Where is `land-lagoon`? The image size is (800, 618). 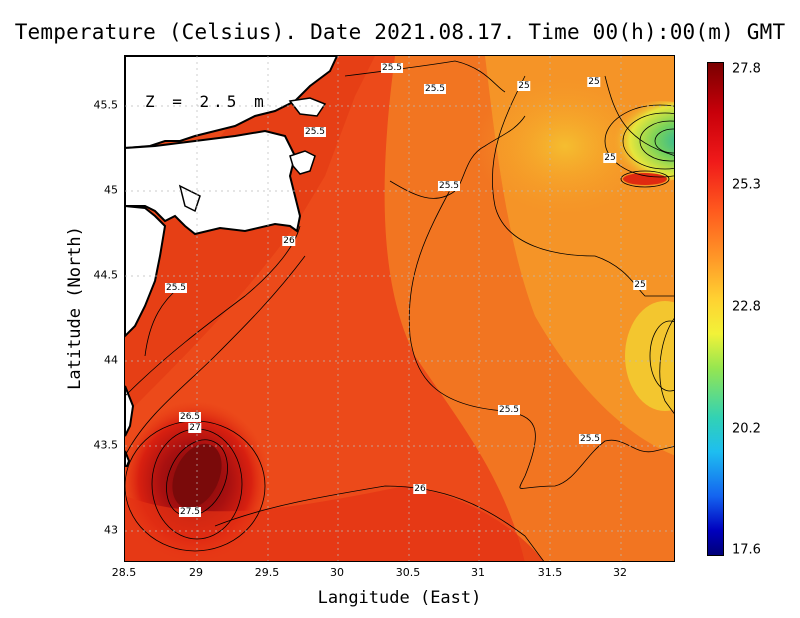
land-lagoon is located at coordinates (189, 198).